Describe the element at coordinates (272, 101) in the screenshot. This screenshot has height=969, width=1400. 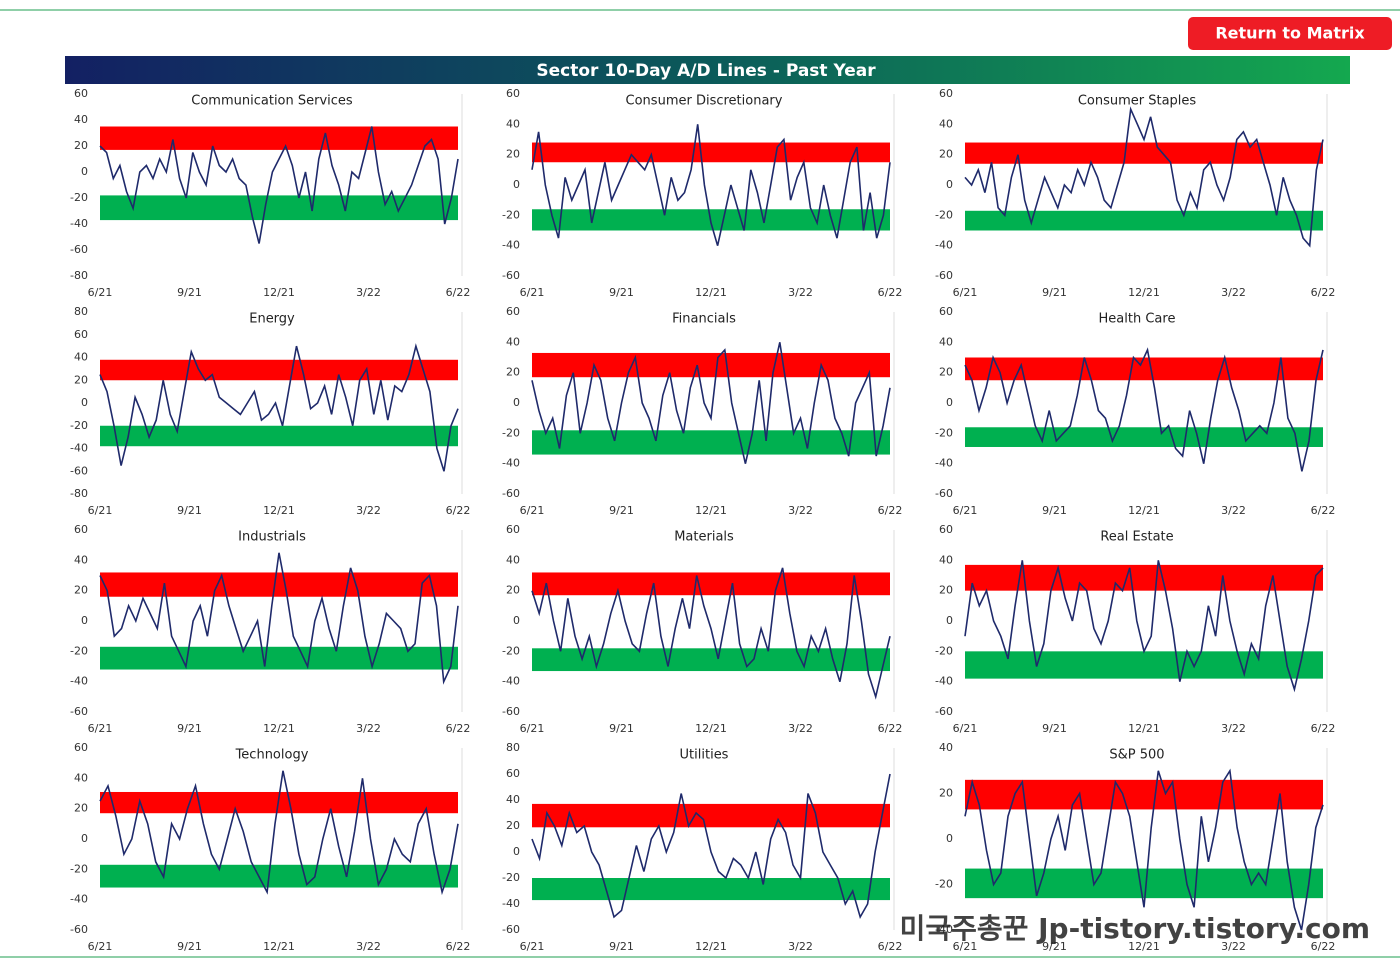
I see `chart-title: Communication Services` at that location.